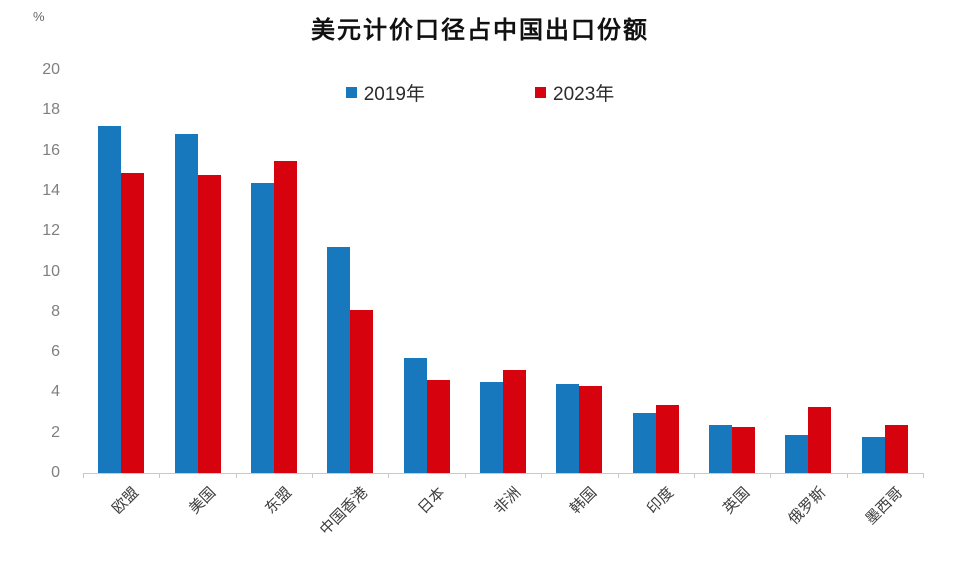 The height and width of the screenshot is (571, 960). I want to click on x-axis-line, so click(503, 473).